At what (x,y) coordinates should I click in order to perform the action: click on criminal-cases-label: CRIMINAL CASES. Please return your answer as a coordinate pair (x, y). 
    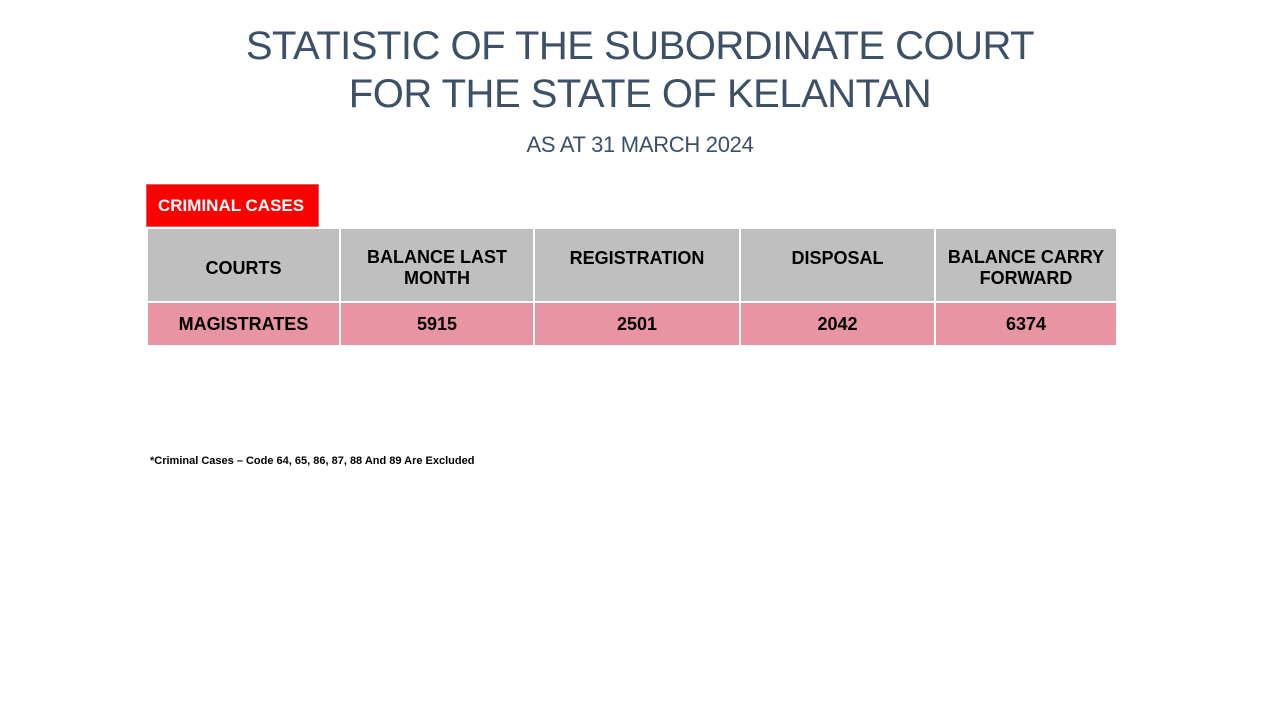
    Looking at the image, I should click on (232, 205).